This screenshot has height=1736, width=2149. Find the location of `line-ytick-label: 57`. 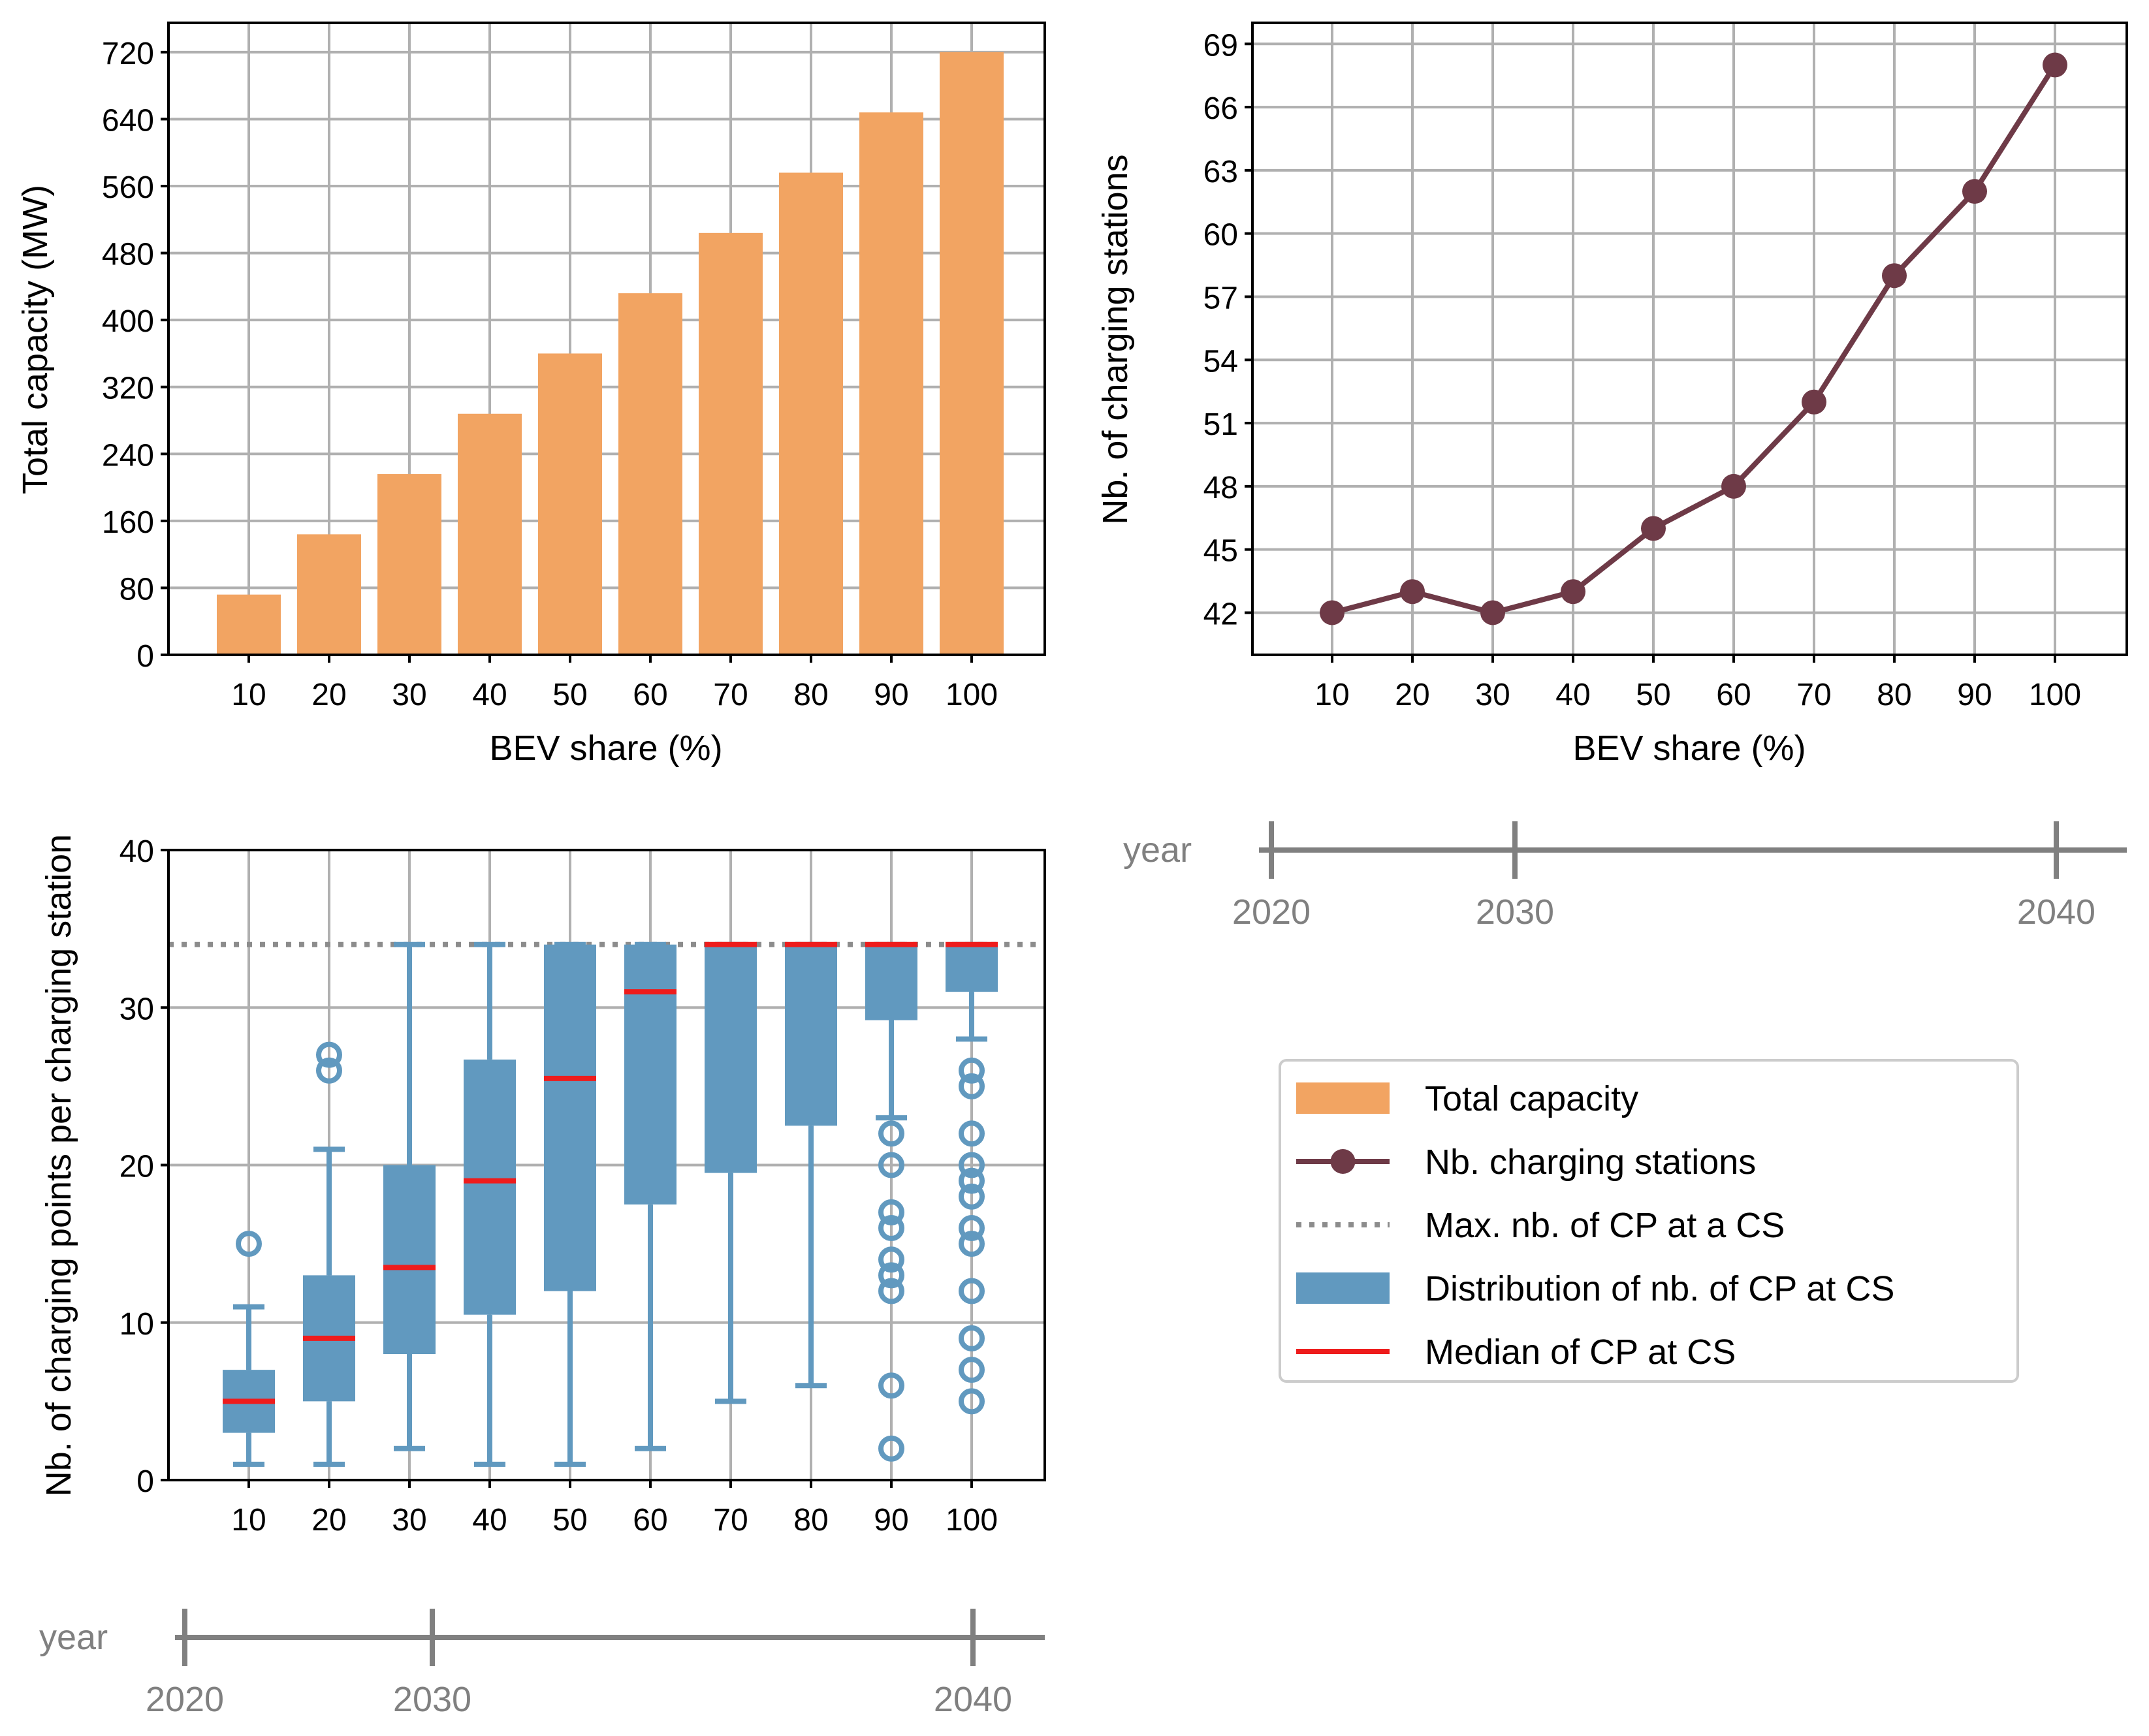

line-ytick-label: 57 is located at coordinates (1220, 298).